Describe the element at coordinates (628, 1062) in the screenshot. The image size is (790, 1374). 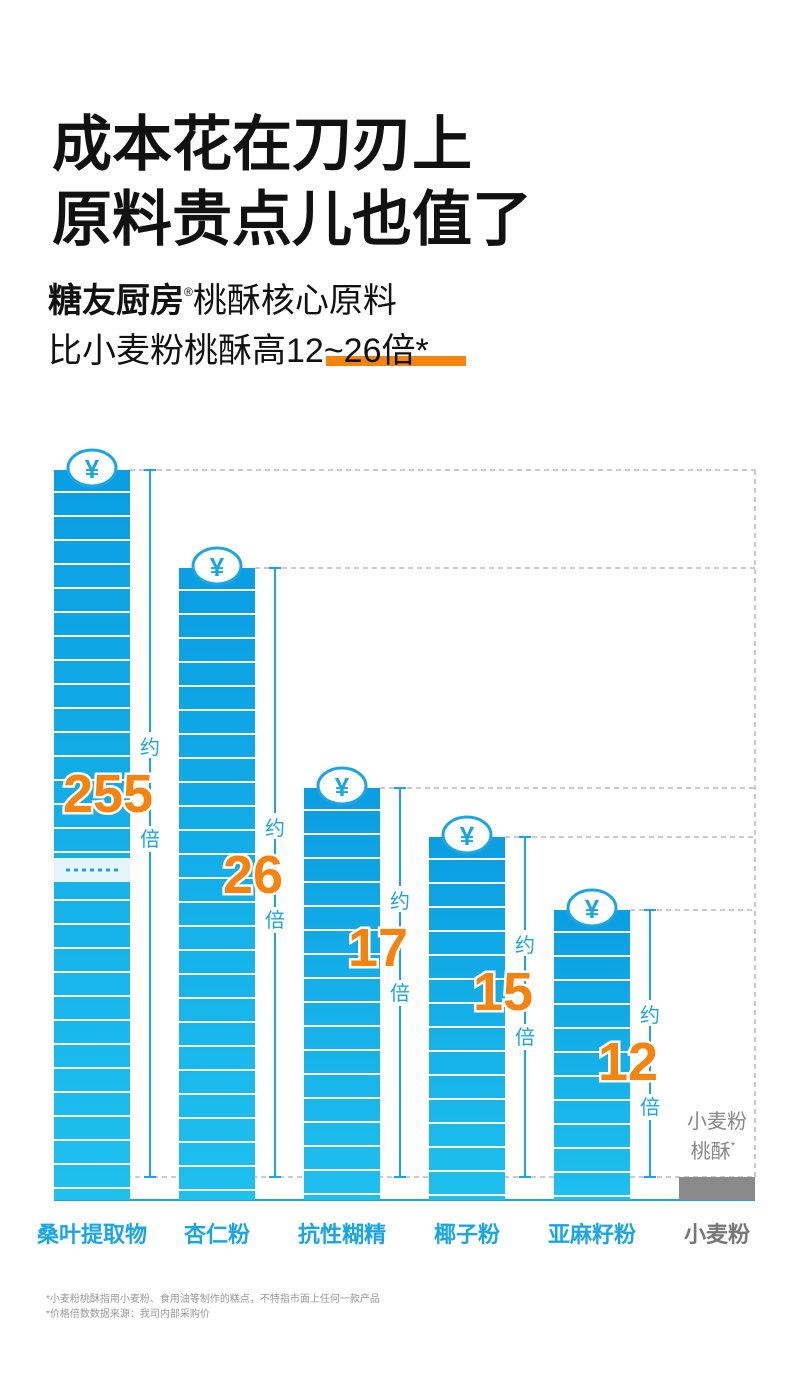
I see `multiple-value: 12` at that location.